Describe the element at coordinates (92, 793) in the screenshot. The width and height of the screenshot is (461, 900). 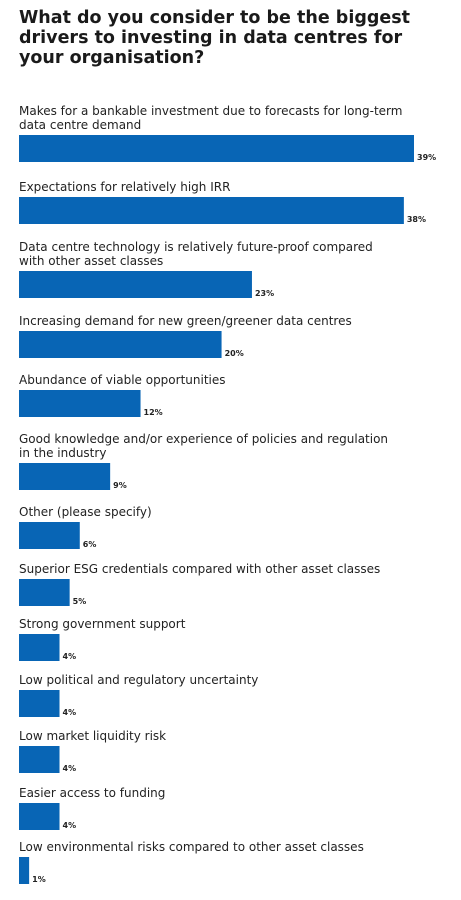
I see `category-label: Easier access to funding` at that location.